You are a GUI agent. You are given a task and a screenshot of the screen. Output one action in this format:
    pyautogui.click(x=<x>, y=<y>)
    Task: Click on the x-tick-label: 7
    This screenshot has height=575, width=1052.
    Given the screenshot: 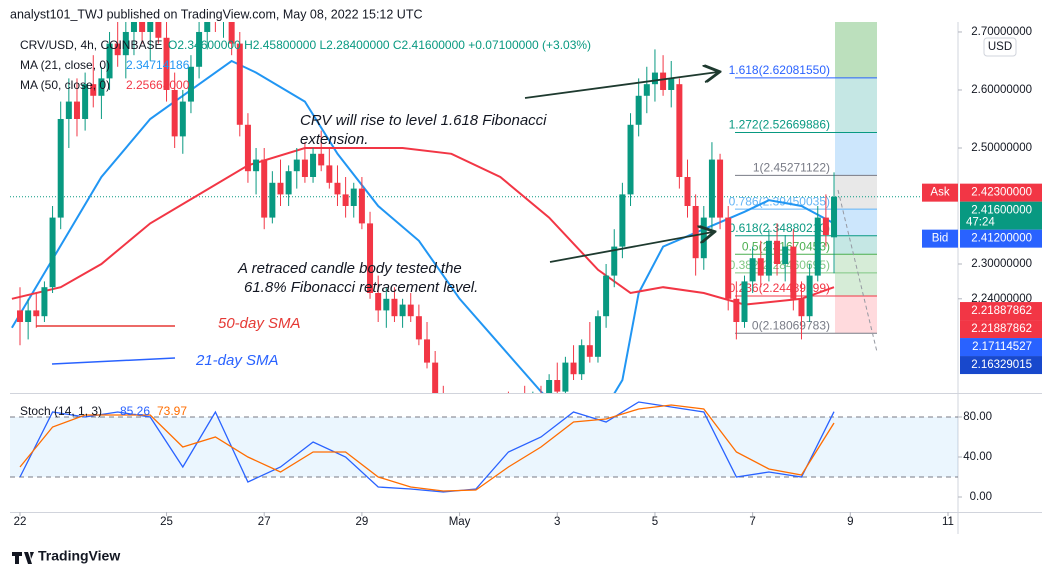 What is the action you would take?
    pyautogui.click(x=752, y=522)
    